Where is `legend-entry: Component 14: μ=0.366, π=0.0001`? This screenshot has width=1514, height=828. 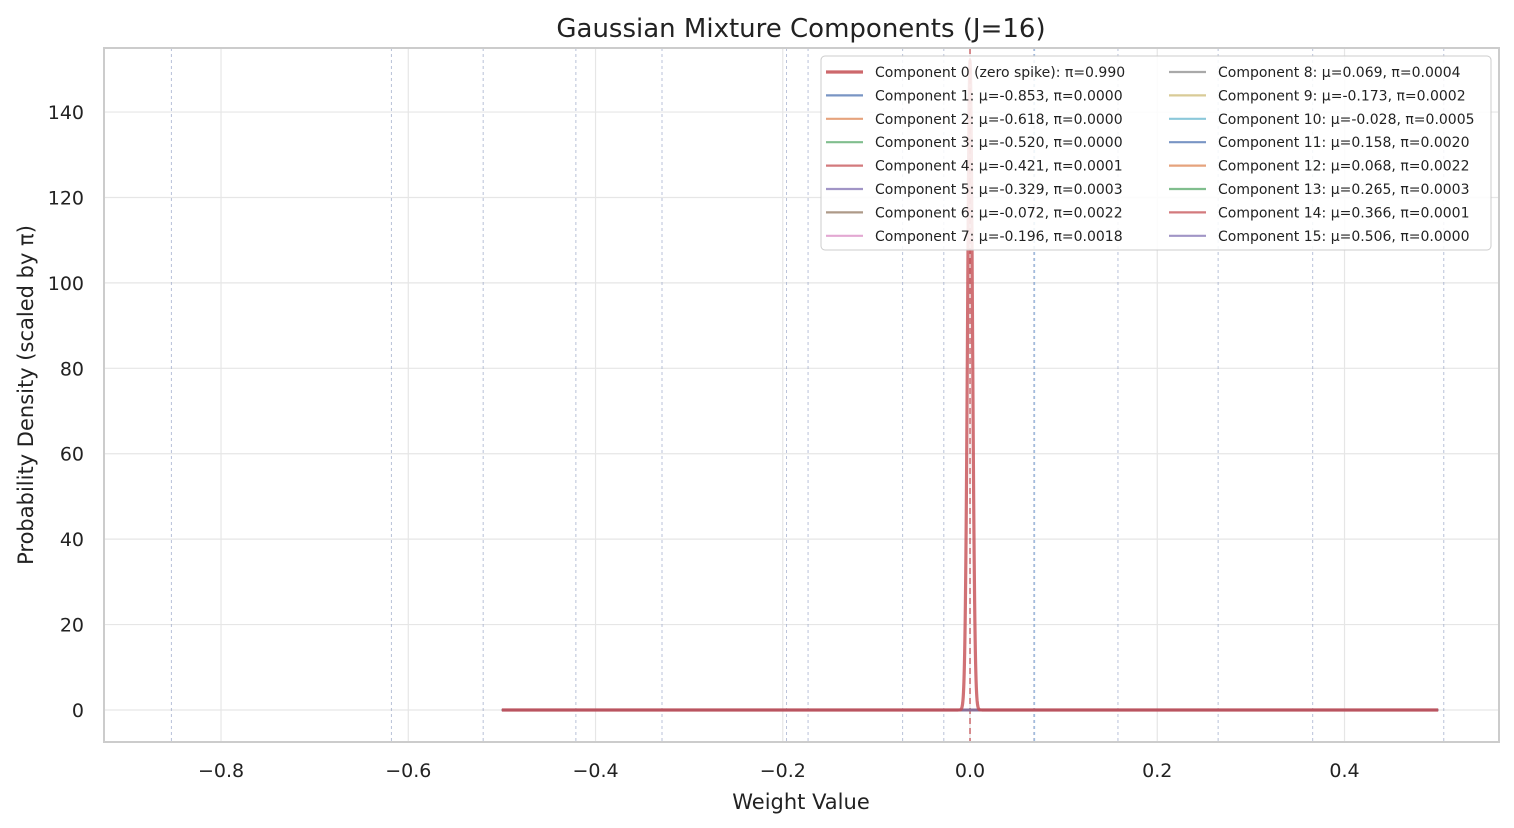
legend-entry: Component 14: μ=0.366, π=0.0001 is located at coordinates (1343, 213).